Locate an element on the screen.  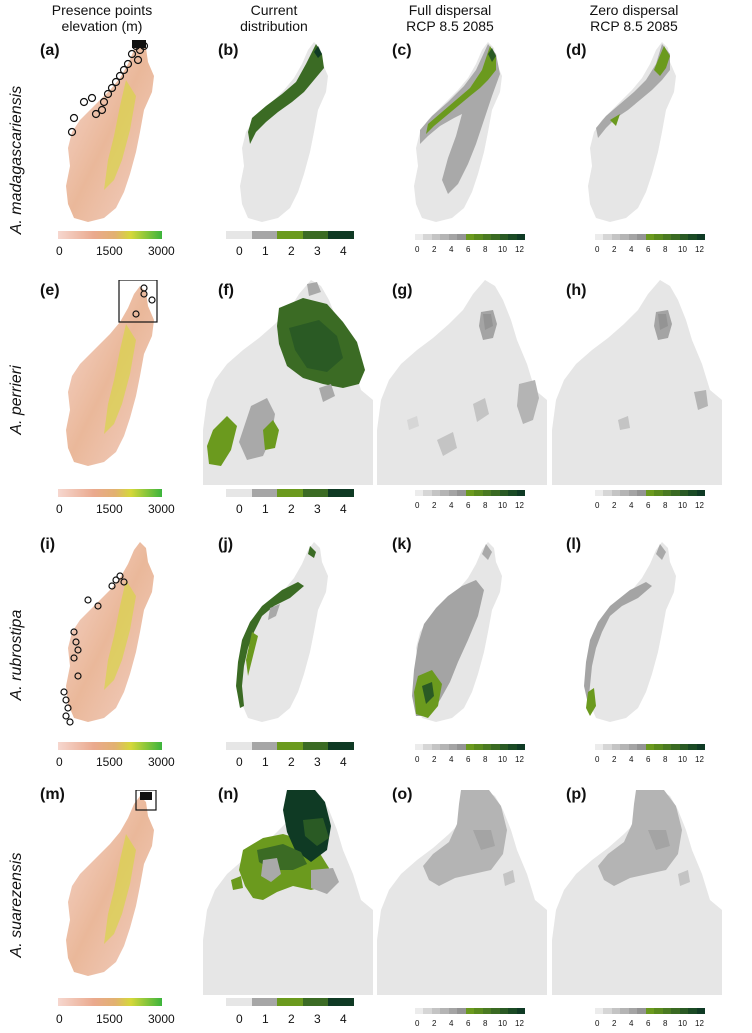
row-label-suarezensis: A. suarezensis is located at coordinates (16, 905).